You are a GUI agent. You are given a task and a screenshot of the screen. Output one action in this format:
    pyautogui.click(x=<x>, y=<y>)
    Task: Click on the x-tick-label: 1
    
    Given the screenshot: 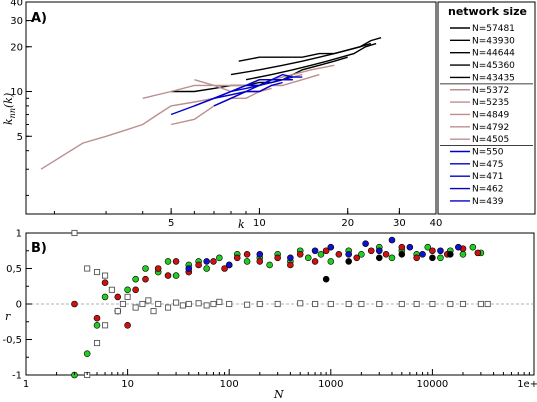 What is the action you would take?
    pyautogui.click(x=26, y=384)
    